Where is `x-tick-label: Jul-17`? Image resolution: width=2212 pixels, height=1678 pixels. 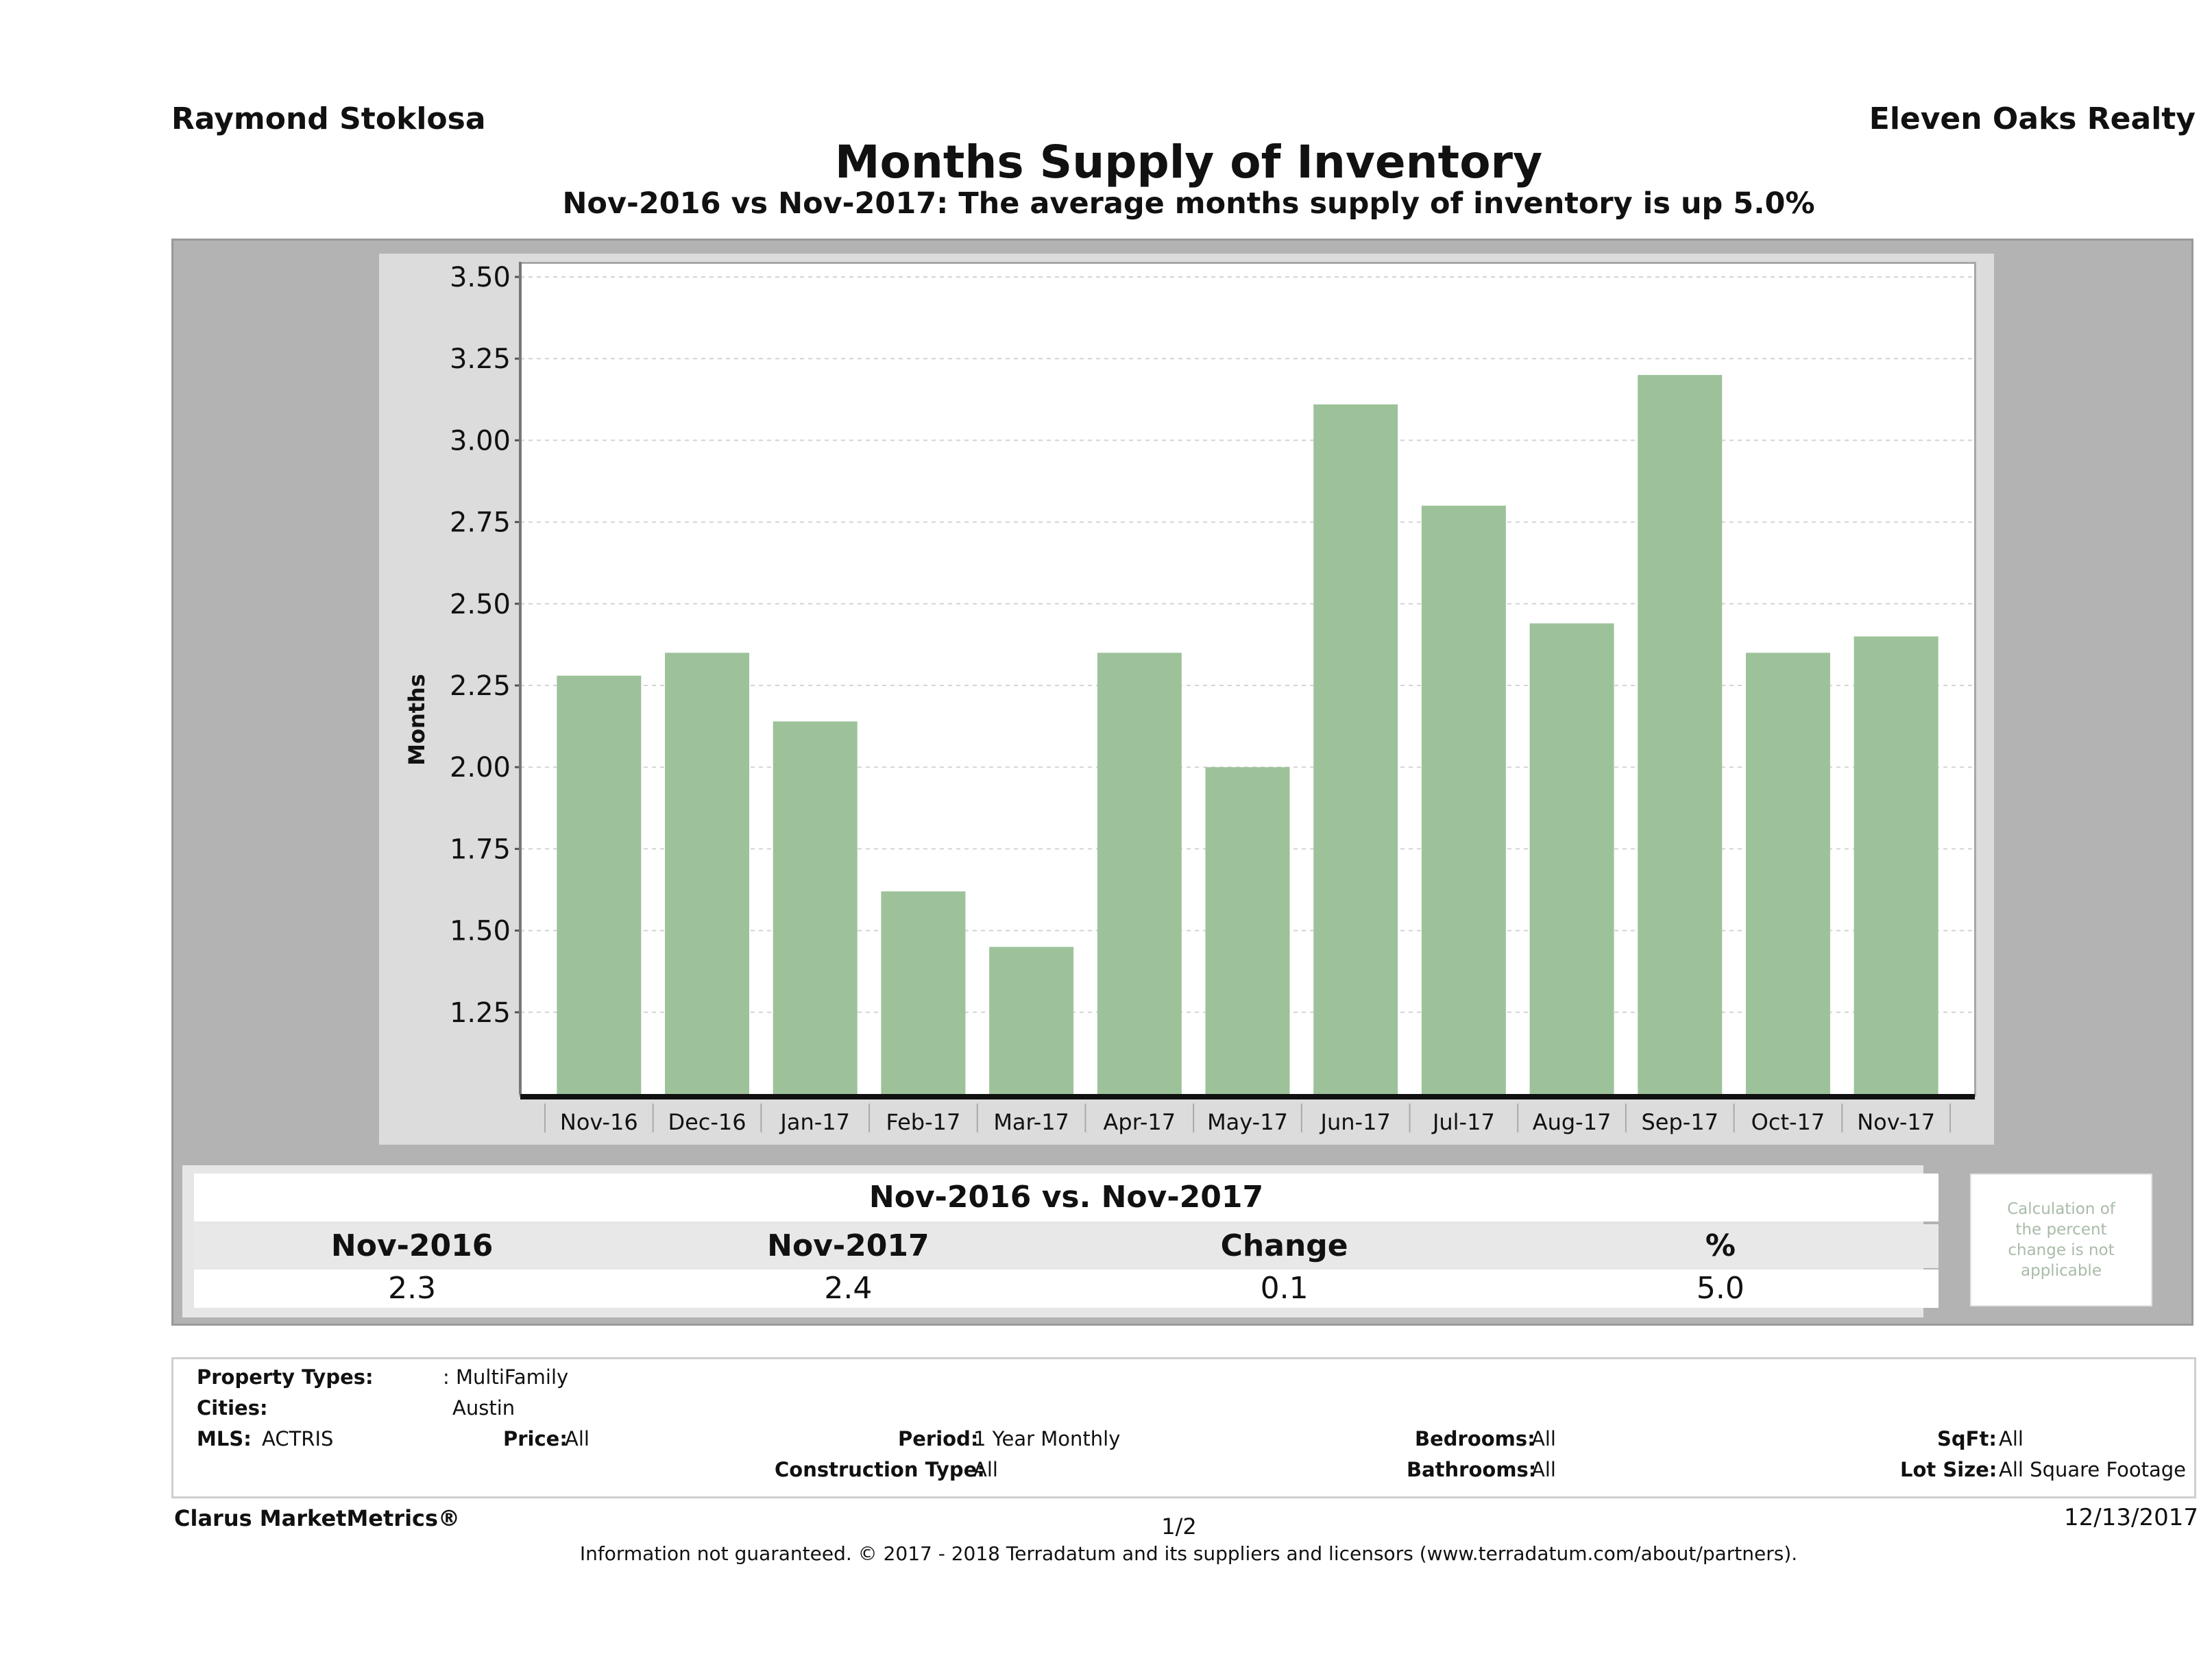 x-tick-label: Jul-17 is located at coordinates (1463, 1122).